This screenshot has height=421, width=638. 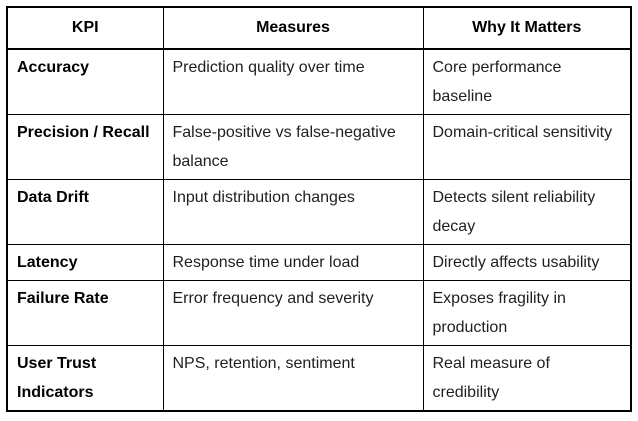 What do you see at coordinates (527, 28) in the screenshot?
I see `column-header-why-it-matters: Why It Matters` at bounding box center [527, 28].